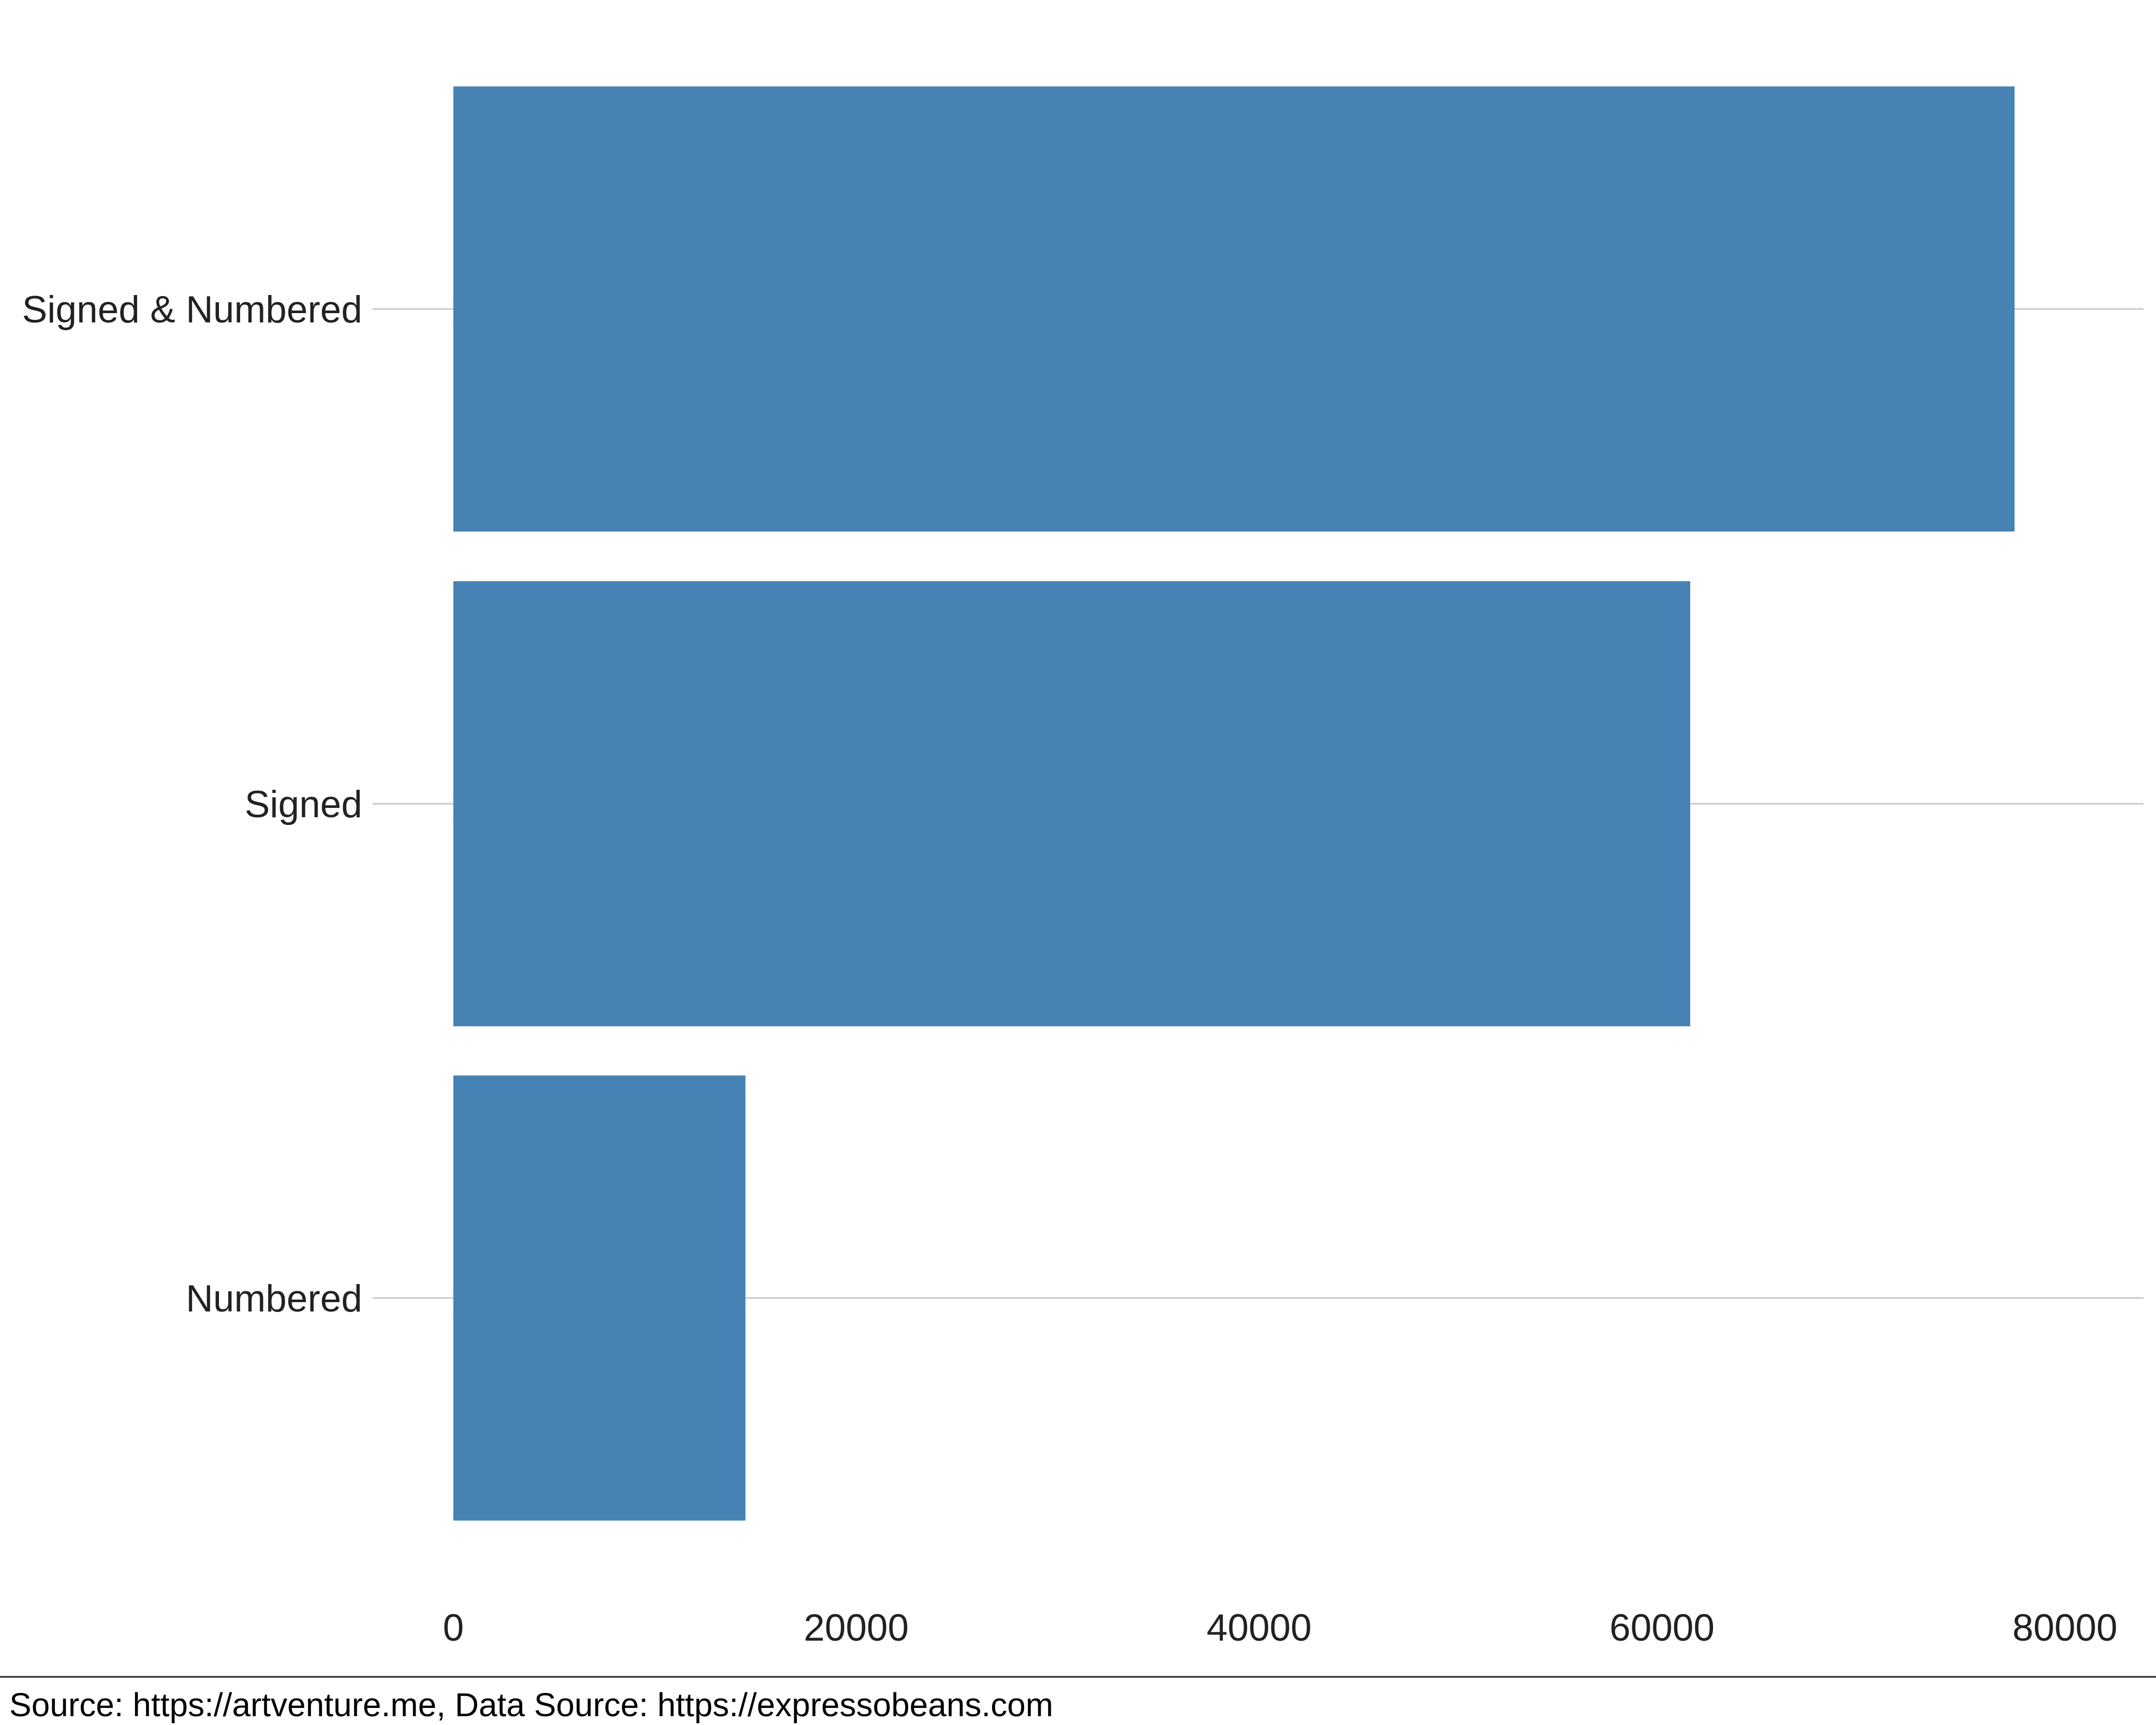  Describe the element at coordinates (453, 1628) in the screenshot. I see `x-tick-label-0: 0` at that location.